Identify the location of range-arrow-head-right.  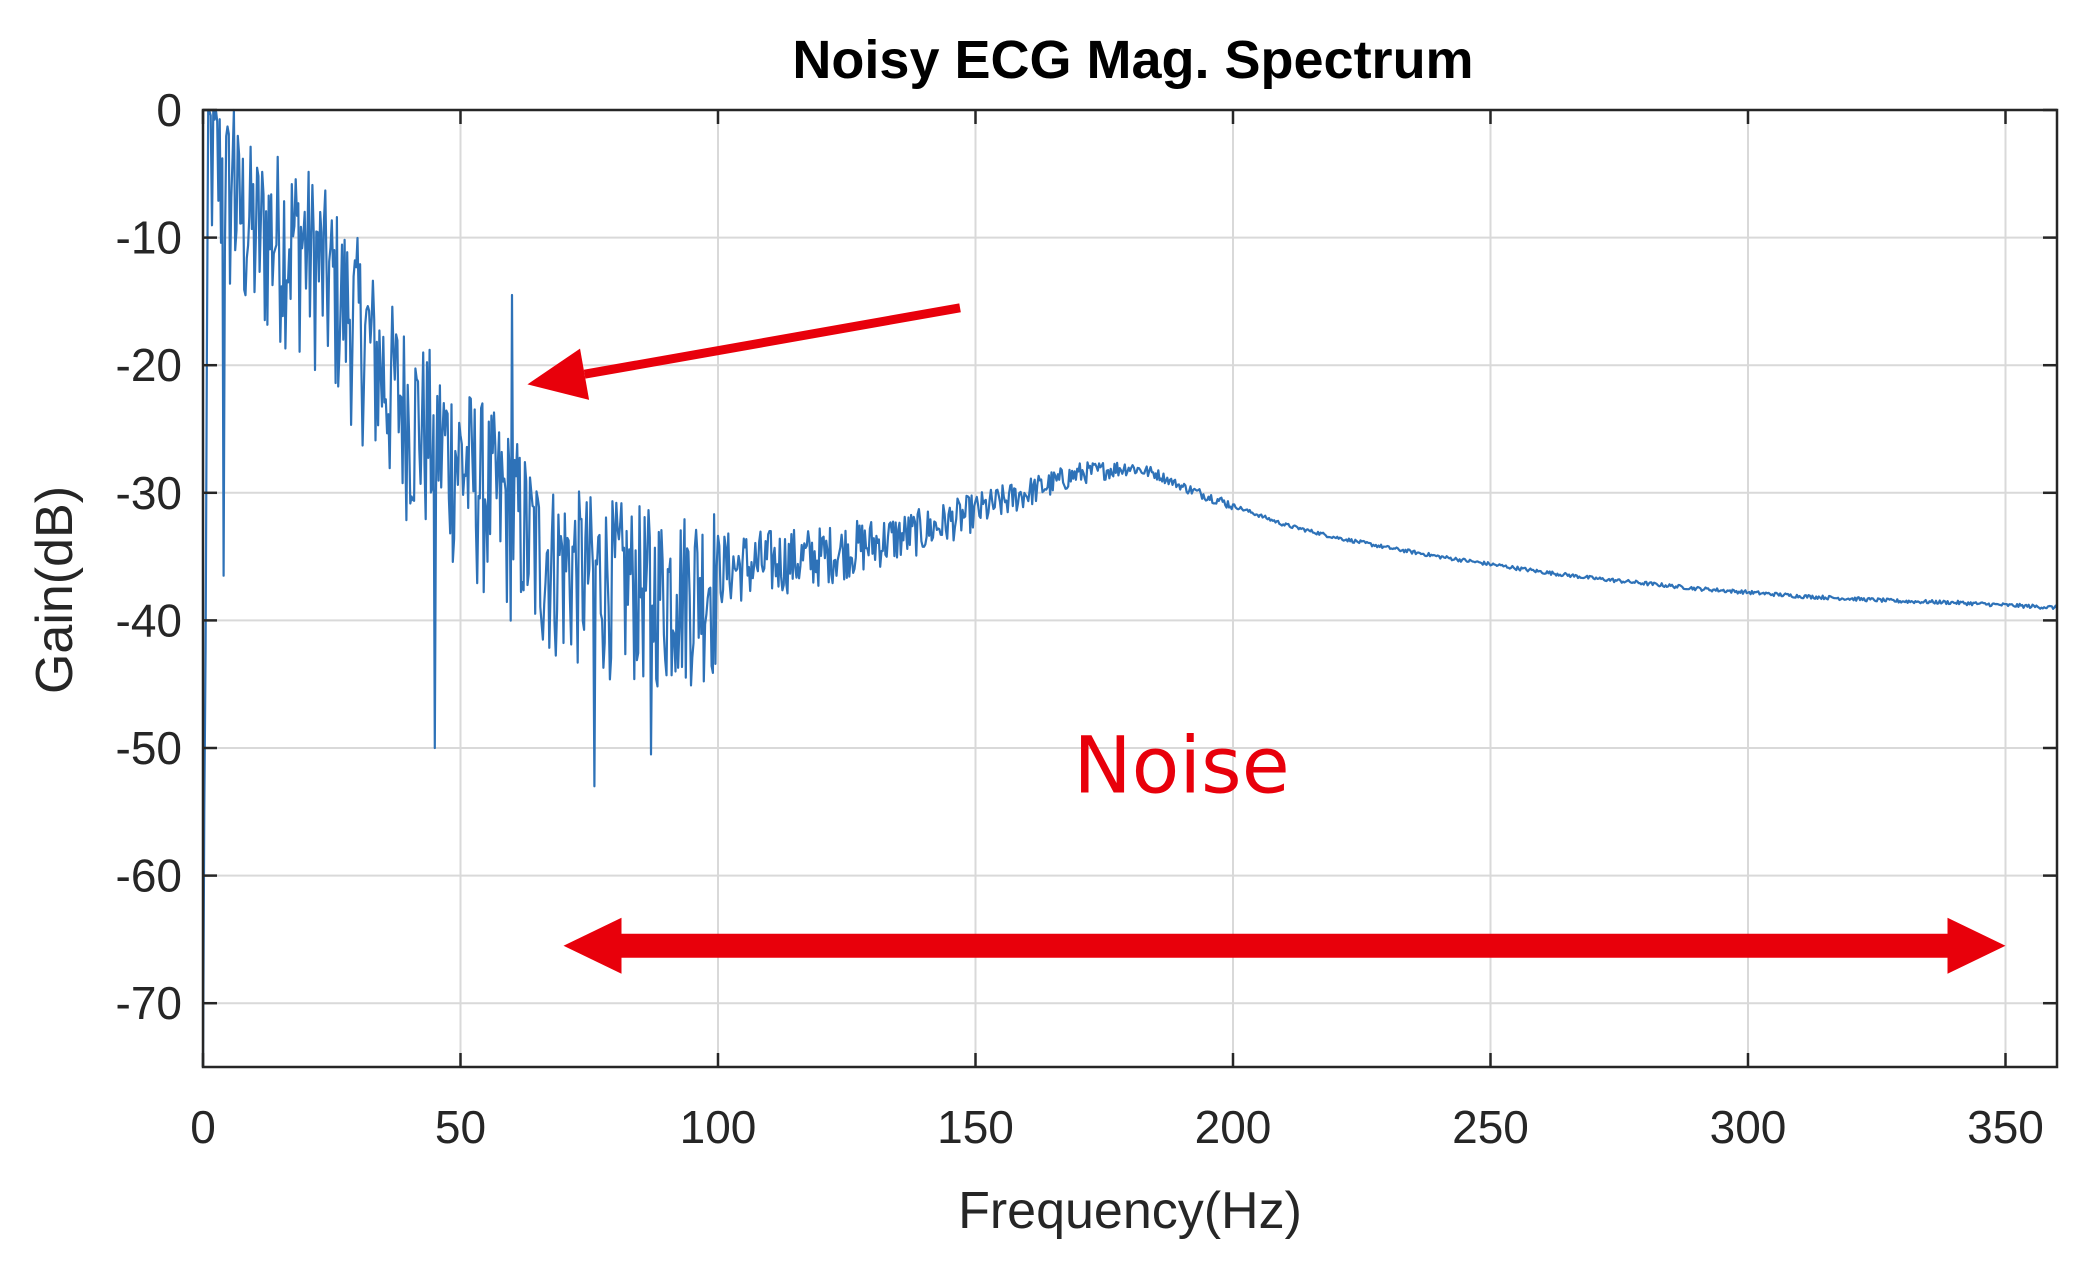
(1976, 945).